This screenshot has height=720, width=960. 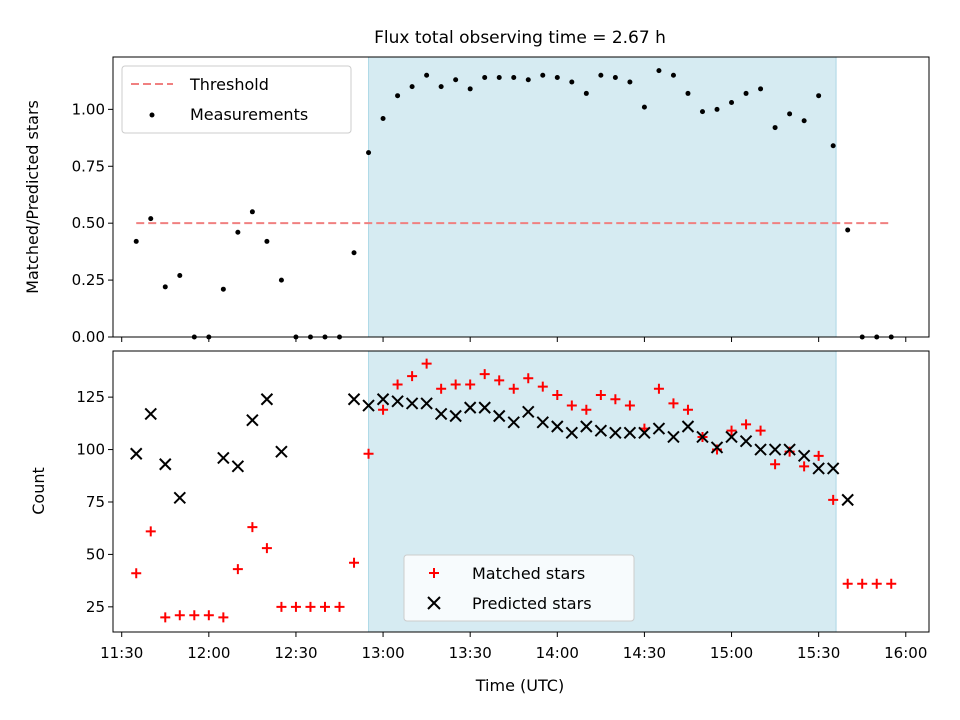 What do you see at coordinates (208, 653) in the screenshot?
I see `x-tick-label: 12:00` at bounding box center [208, 653].